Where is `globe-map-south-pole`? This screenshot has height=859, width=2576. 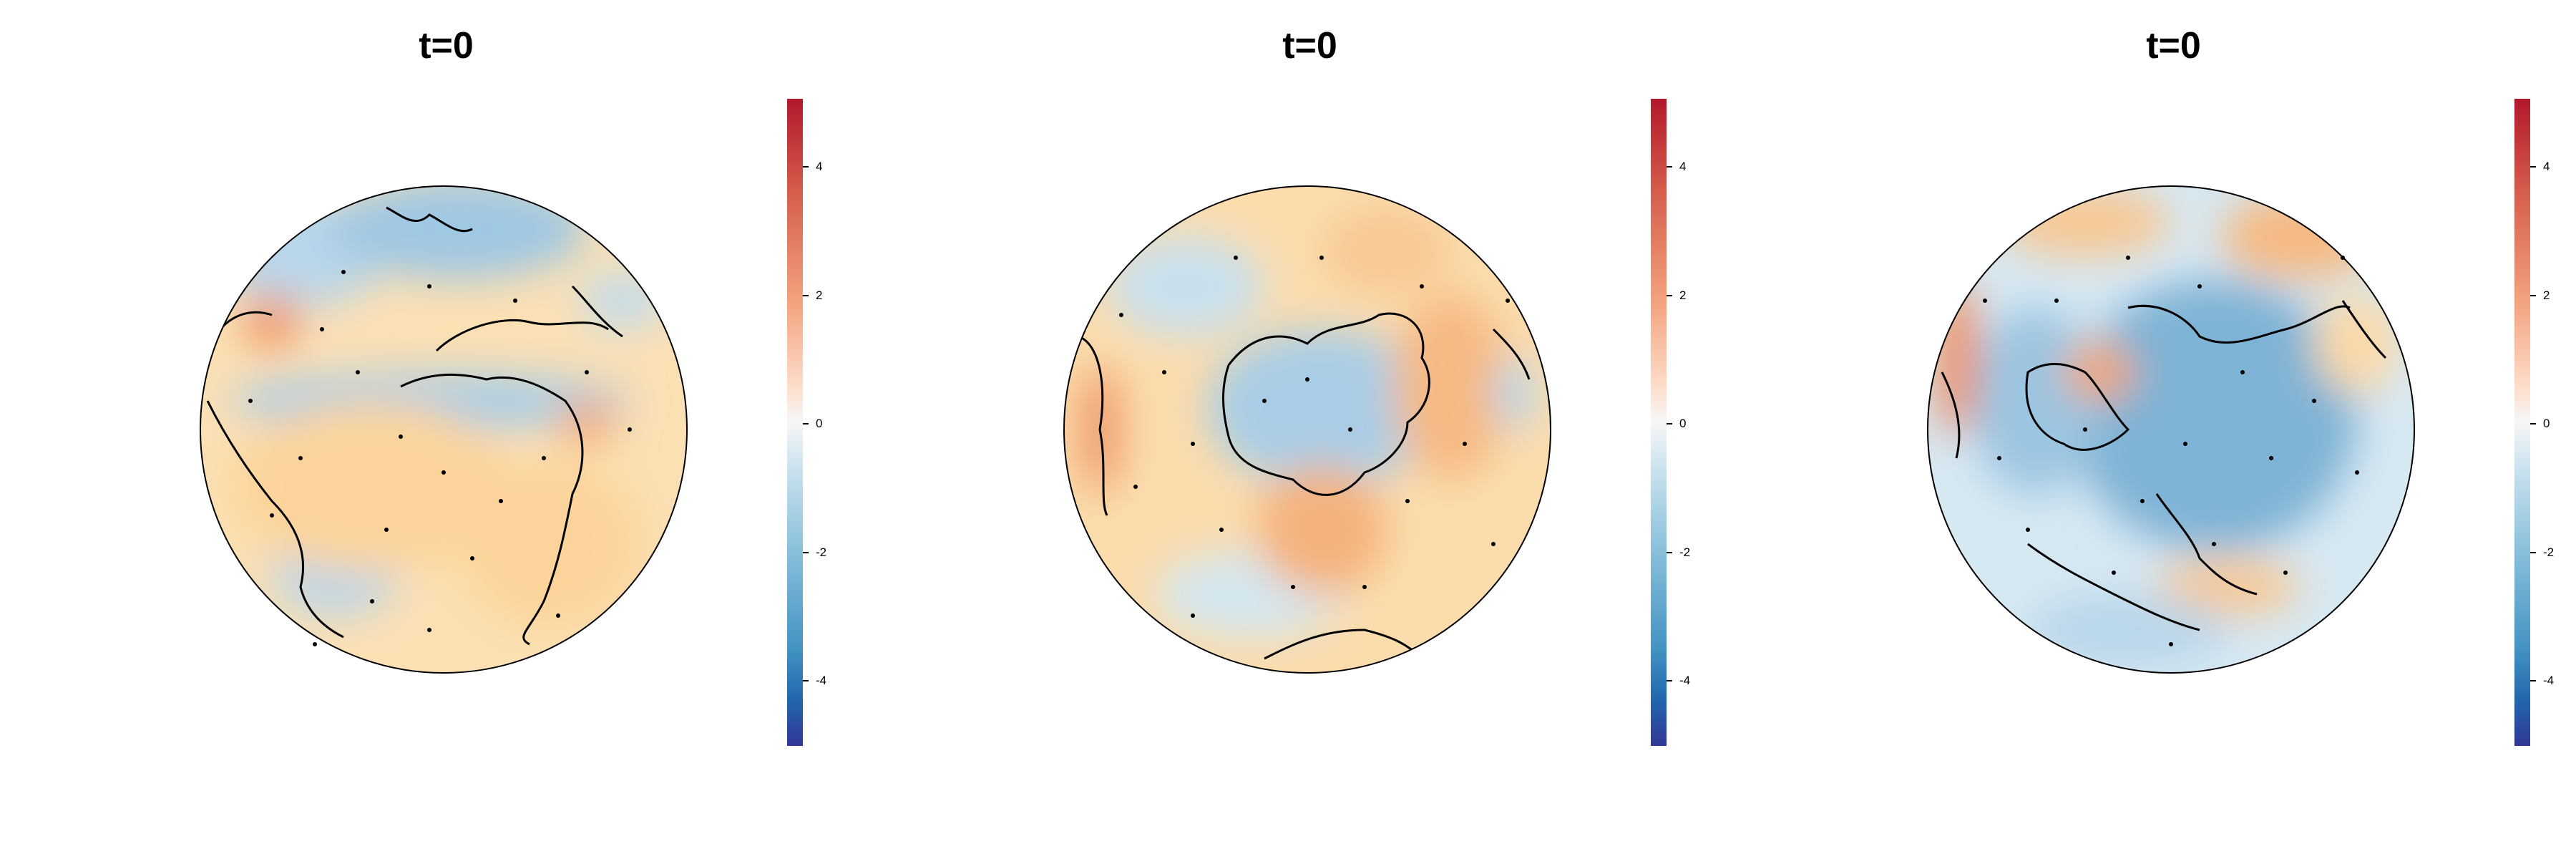
globe-map-south-pole is located at coordinates (1307, 429).